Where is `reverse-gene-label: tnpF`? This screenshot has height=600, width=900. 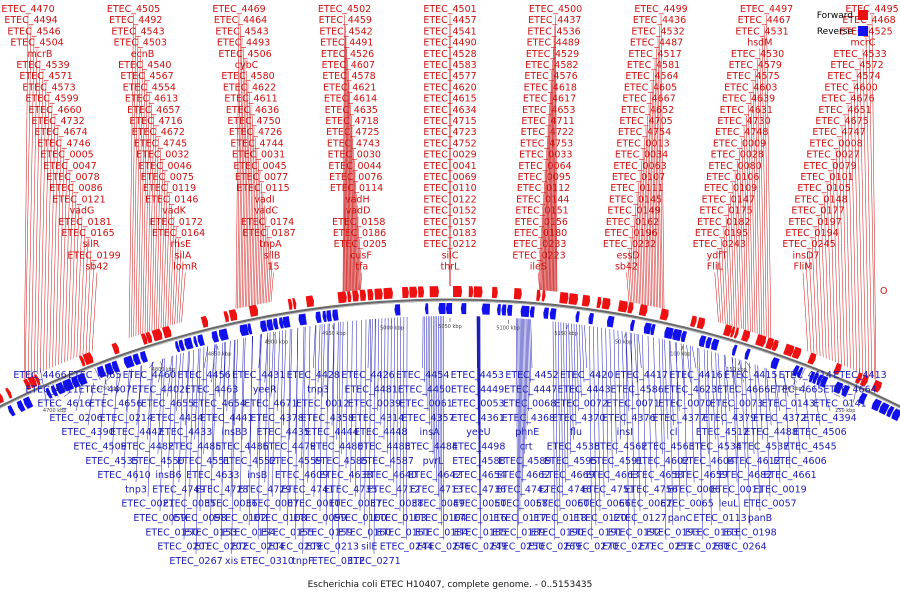
reverse-gene-label: tnpF is located at coordinates (302, 561).